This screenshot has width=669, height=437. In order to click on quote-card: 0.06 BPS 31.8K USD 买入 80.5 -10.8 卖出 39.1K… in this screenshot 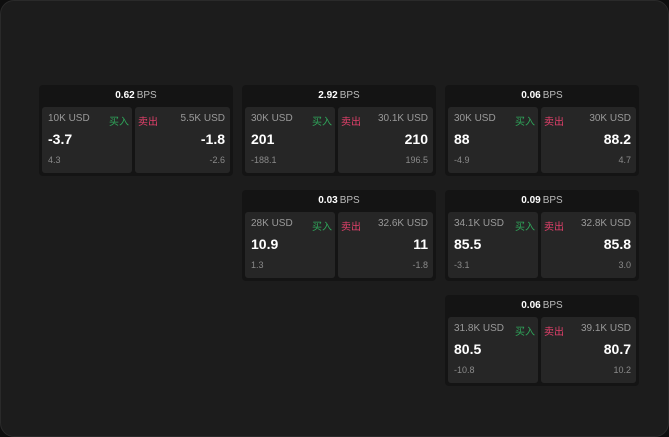, I will do `click(542, 340)`.